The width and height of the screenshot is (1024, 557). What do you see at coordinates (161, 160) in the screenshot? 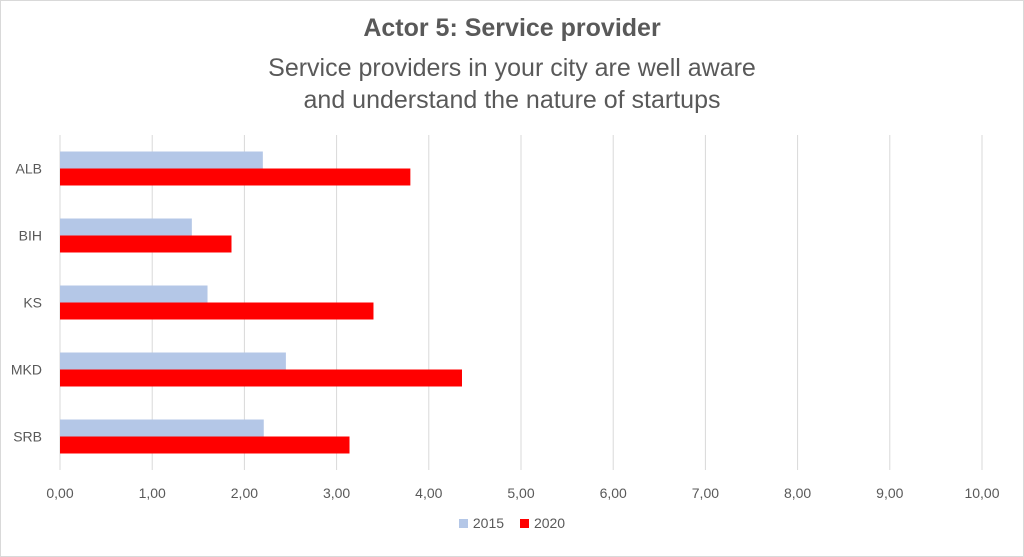
I see `bar-2015-alb` at bounding box center [161, 160].